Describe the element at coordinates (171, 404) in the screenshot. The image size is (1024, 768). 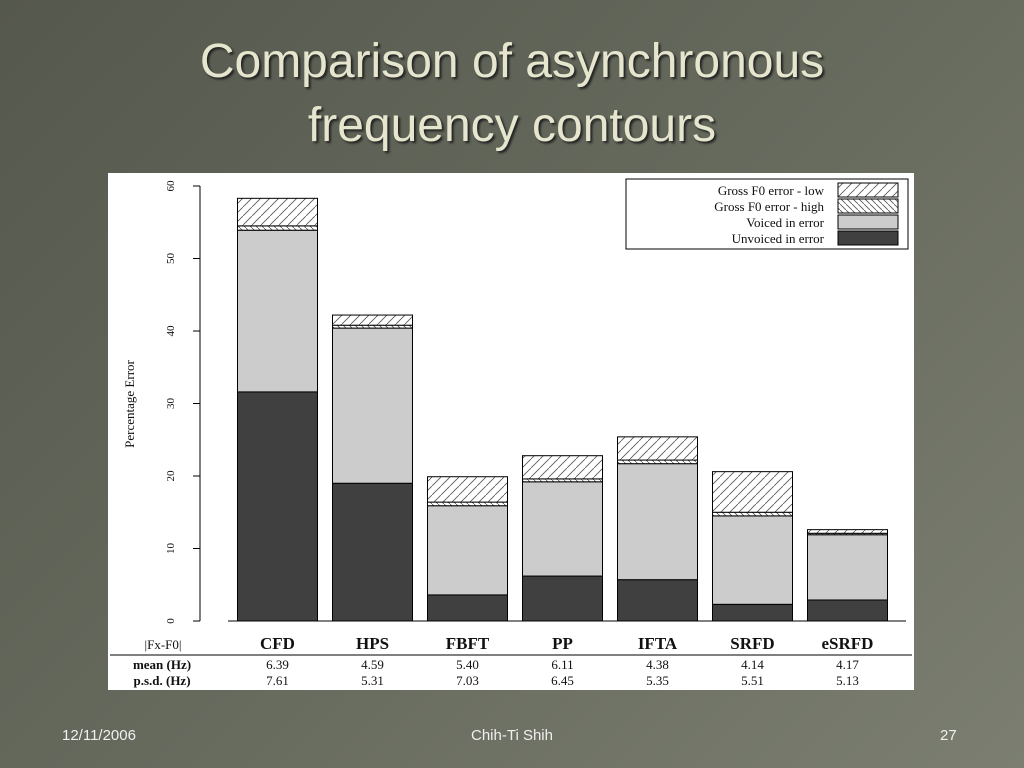
I see `y-tick-label: 30` at that location.